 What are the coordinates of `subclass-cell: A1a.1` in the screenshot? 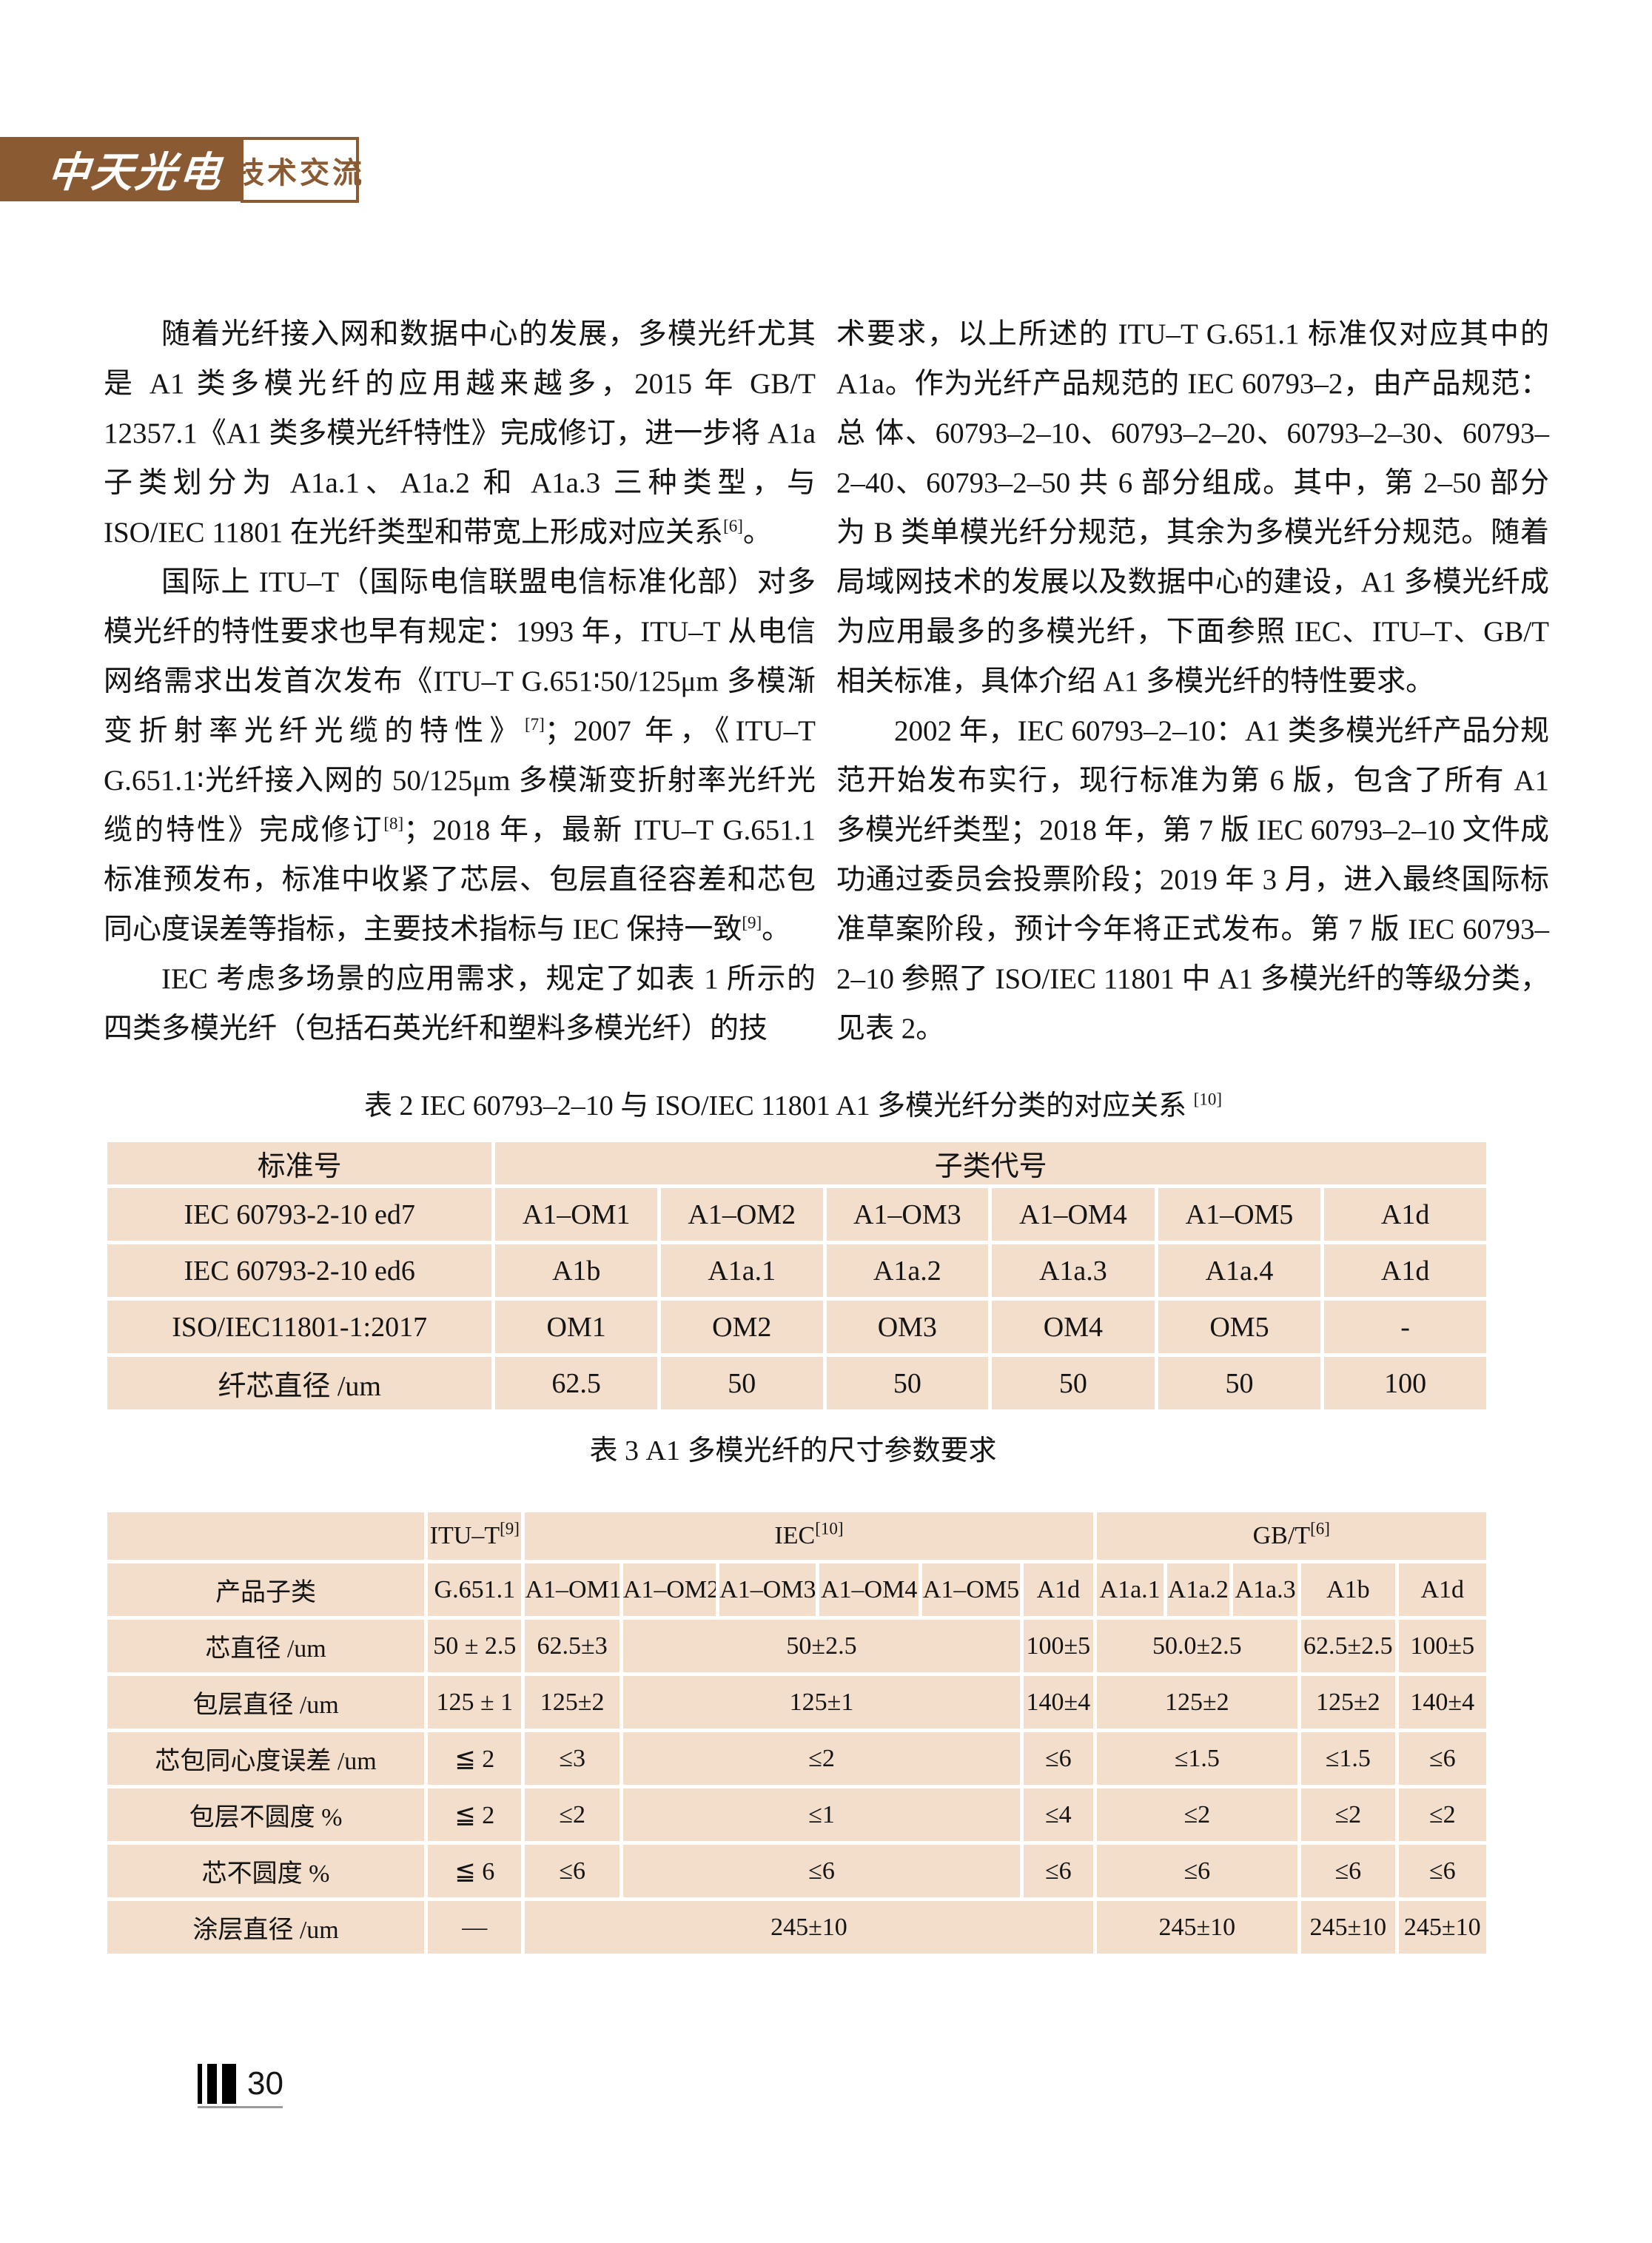 It's located at (1129, 1590).